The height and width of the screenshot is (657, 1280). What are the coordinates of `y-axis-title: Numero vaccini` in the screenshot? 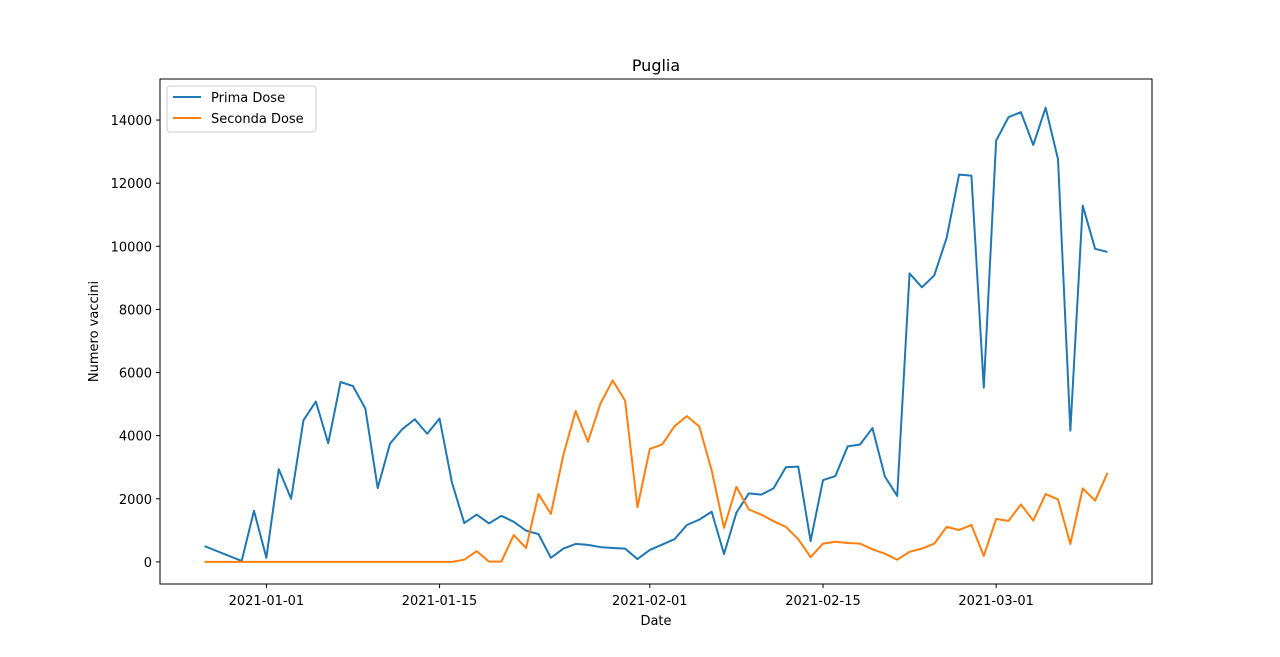 It's located at (94, 331).